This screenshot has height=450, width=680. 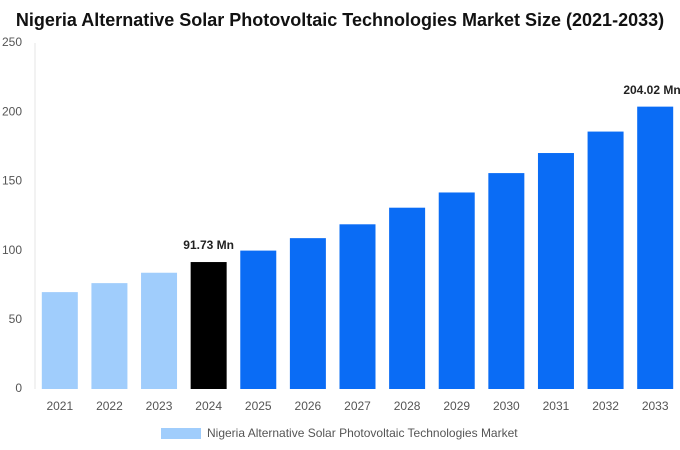 What do you see at coordinates (308, 406) in the screenshot?
I see `x-tick-label: 2026` at bounding box center [308, 406].